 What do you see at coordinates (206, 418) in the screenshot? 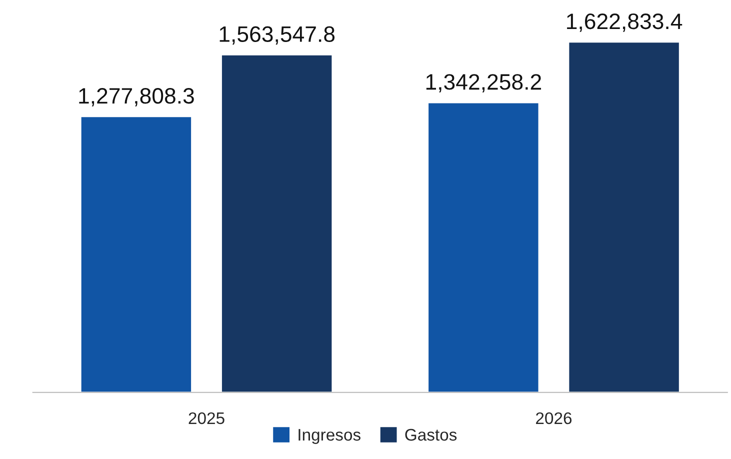
I see `x-tick-label: 2025` at bounding box center [206, 418].